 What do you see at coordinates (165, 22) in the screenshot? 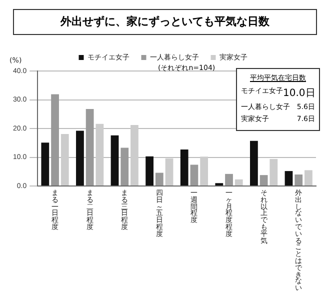
I see `chart-title: 外出せずに、家にずっといても平気な日数` at bounding box center [165, 22].